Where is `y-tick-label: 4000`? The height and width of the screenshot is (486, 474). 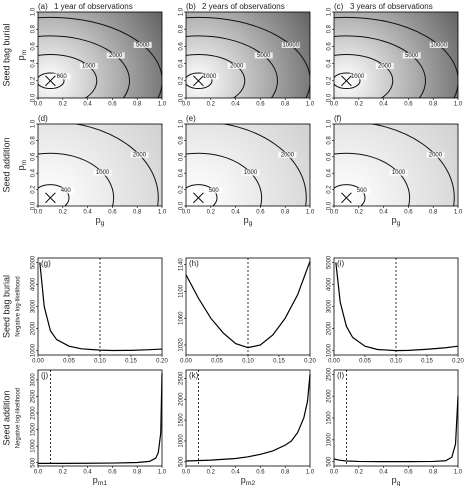 y-tick-label: 4000 is located at coordinates (330, 284).